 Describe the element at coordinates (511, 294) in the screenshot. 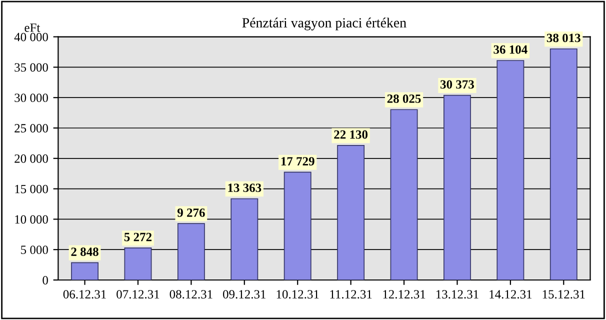

I see `x-tick-label: 14.12.31` at that location.